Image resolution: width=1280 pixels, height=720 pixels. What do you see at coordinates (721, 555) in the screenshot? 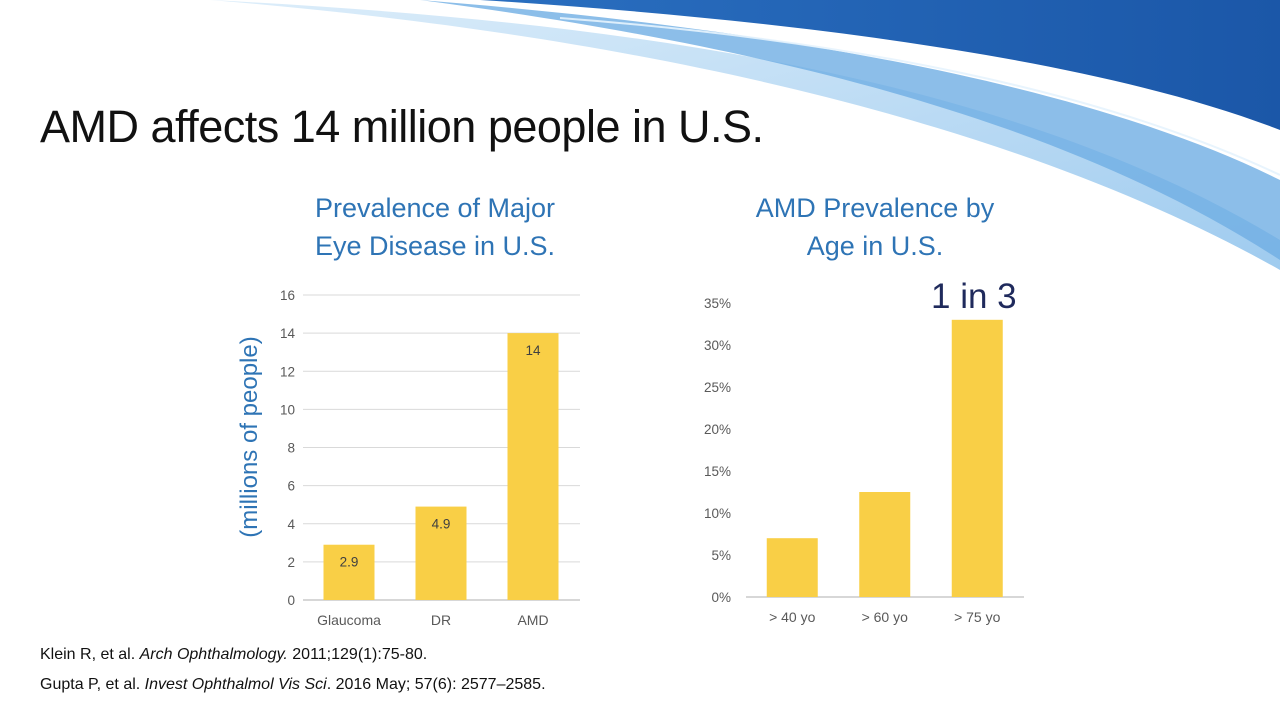
I see `chart2-y-tick-label: 5%` at bounding box center [721, 555].